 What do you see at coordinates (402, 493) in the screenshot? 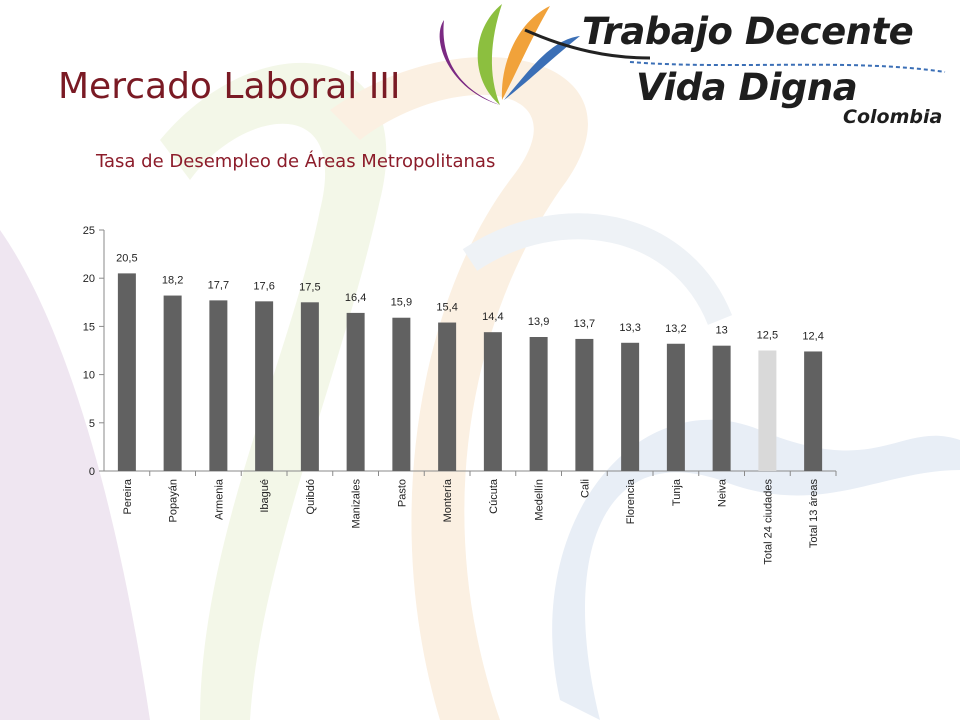
I see `category-label: Pasto` at bounding box center [402, 493].